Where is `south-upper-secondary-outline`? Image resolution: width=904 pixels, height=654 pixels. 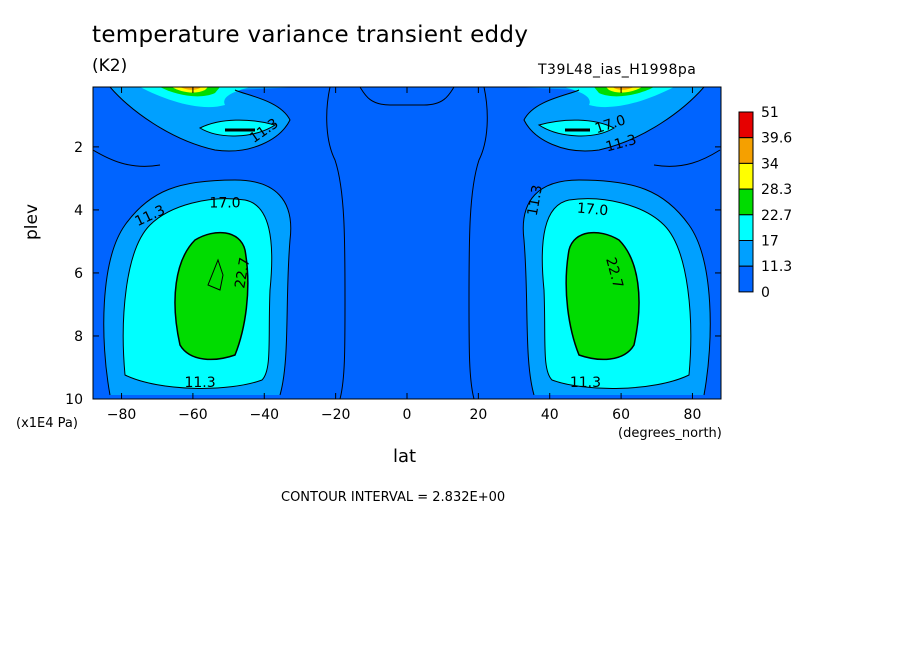 south-upper-secondary-outline is located at coordinates (237, 128).